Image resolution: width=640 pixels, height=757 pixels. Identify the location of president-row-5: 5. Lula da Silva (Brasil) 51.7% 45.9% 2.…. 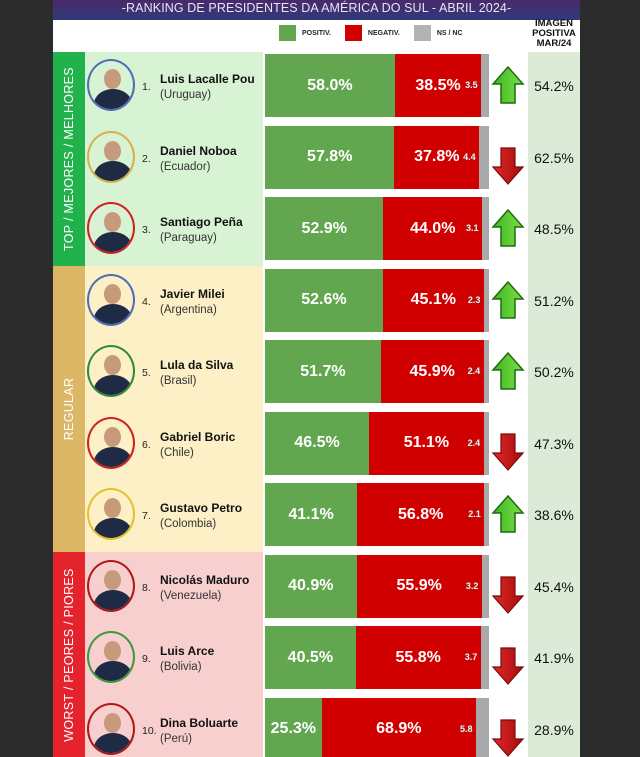
(316, 374).